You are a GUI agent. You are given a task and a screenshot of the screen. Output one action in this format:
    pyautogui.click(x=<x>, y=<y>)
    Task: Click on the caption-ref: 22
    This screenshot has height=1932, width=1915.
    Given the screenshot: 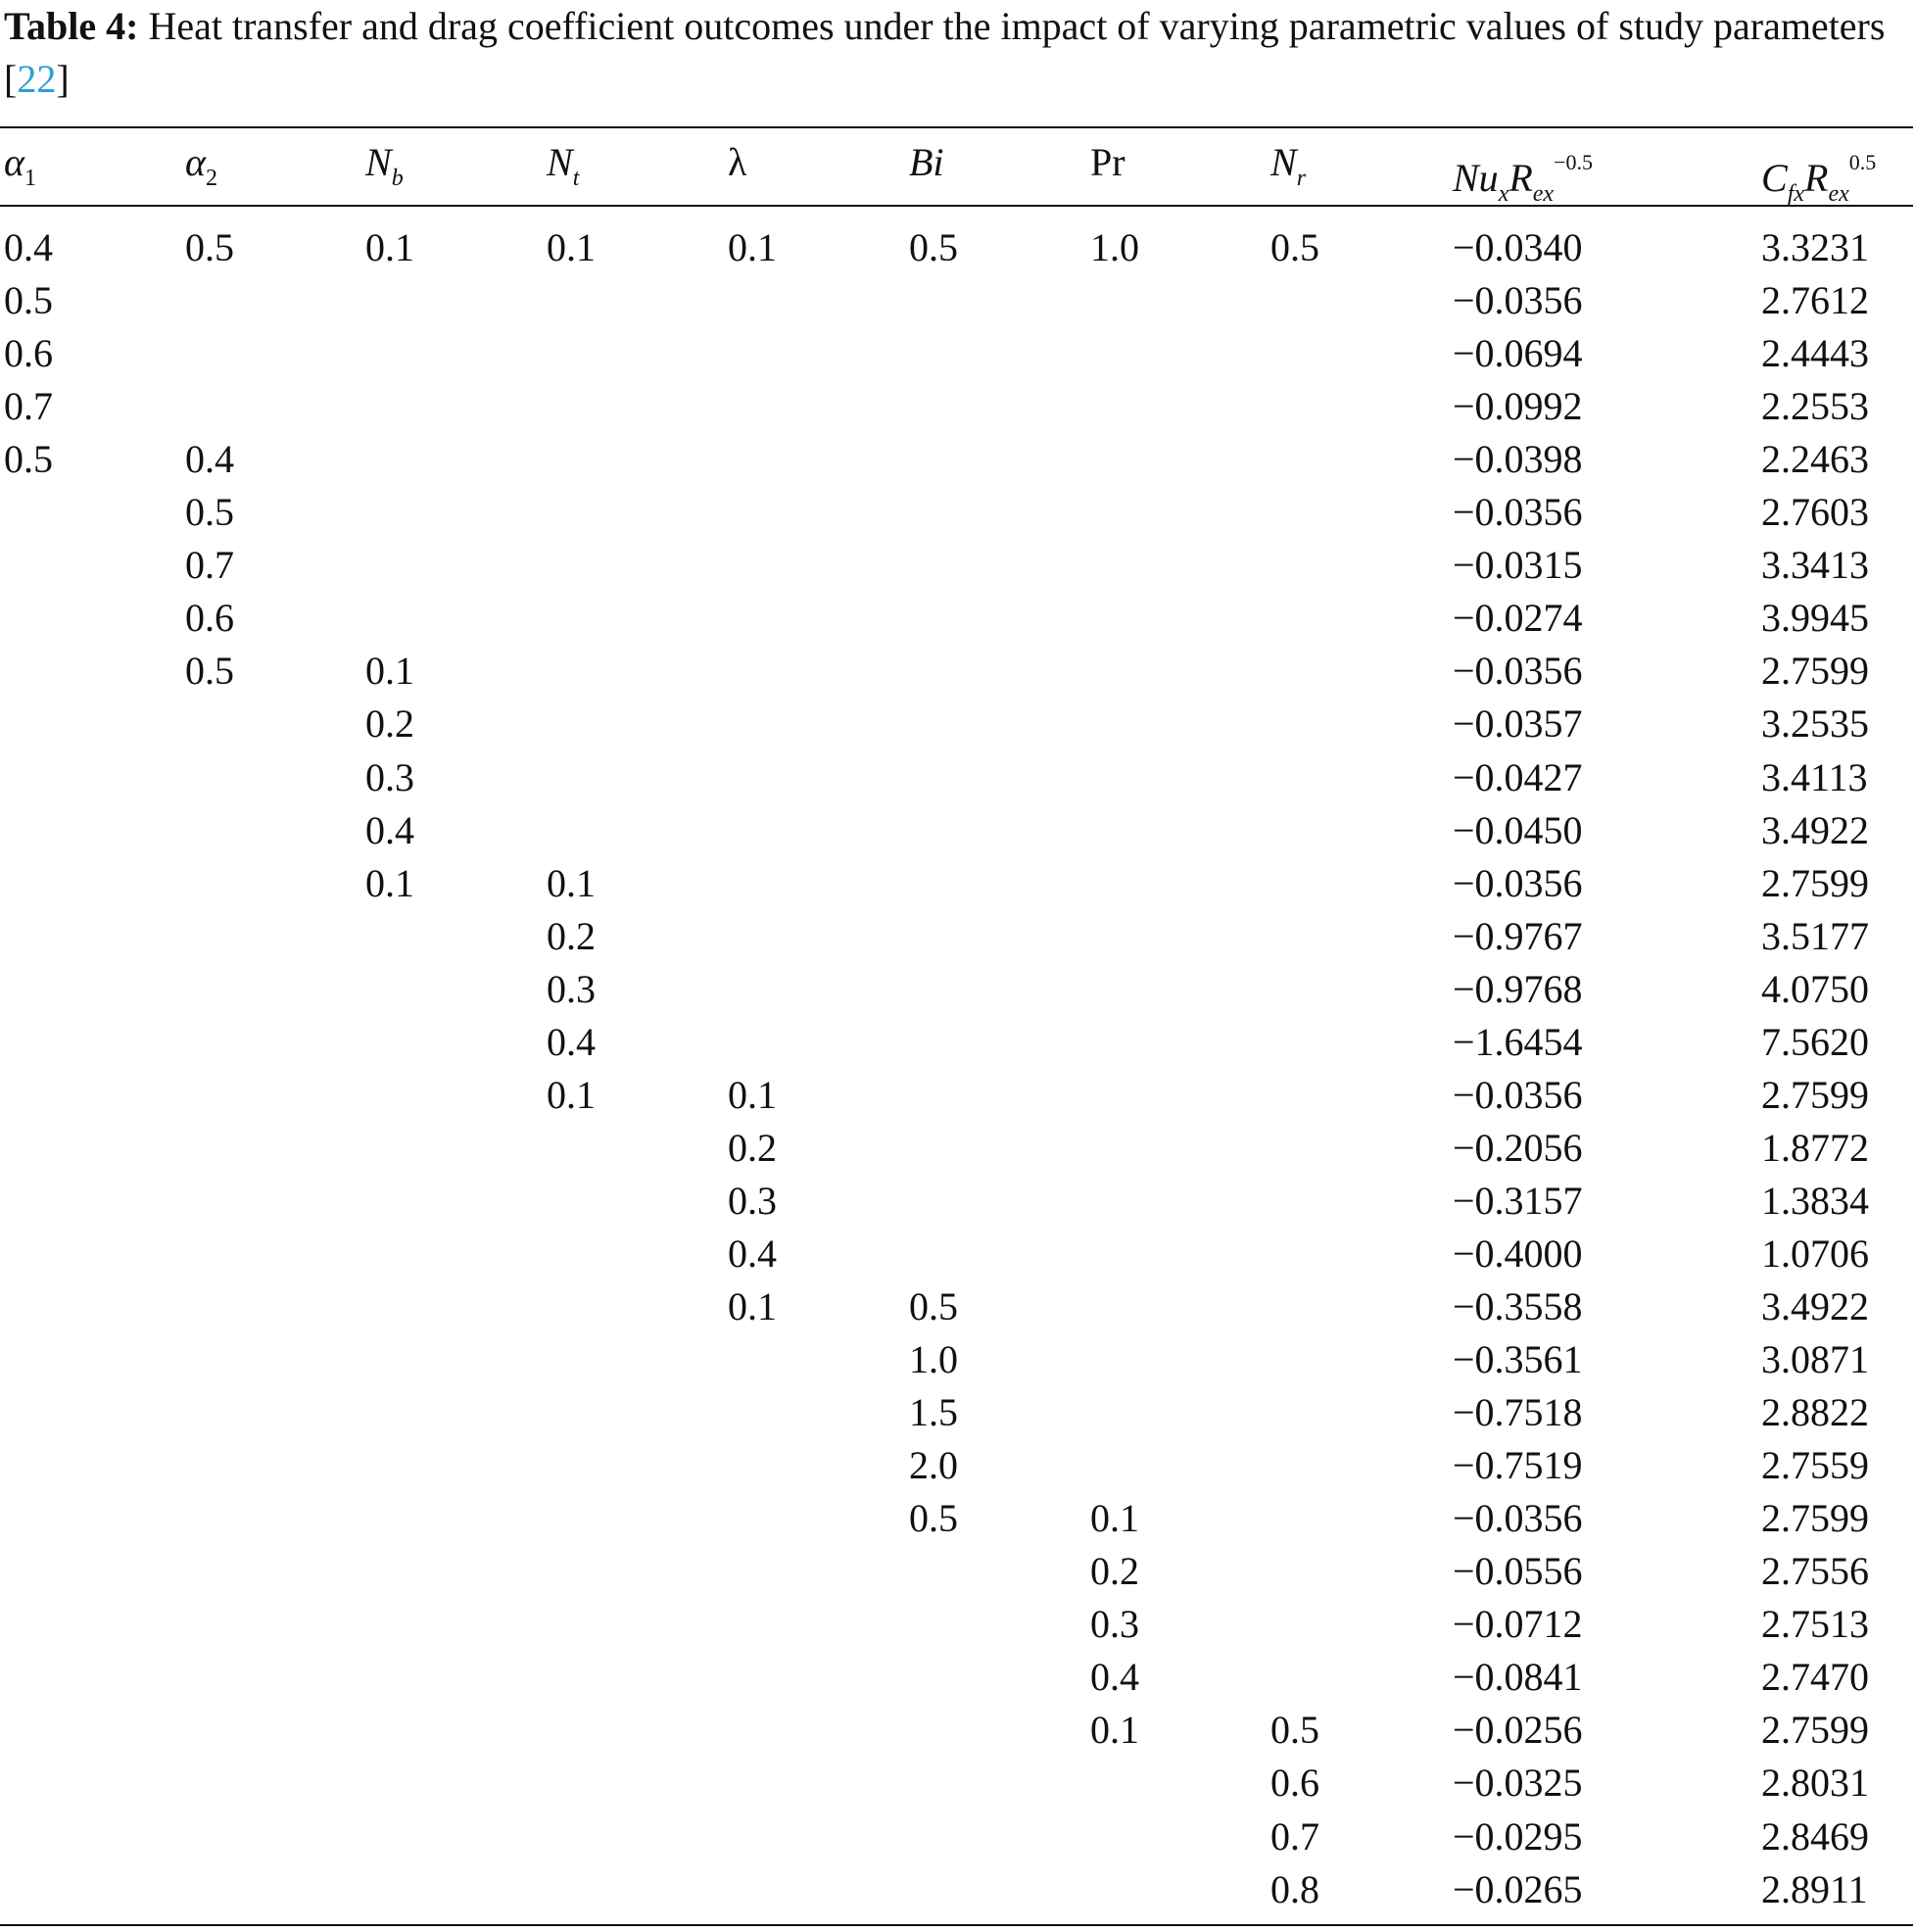 What is the action you would take?
    pyautogui.click(x=37, y=79)
    